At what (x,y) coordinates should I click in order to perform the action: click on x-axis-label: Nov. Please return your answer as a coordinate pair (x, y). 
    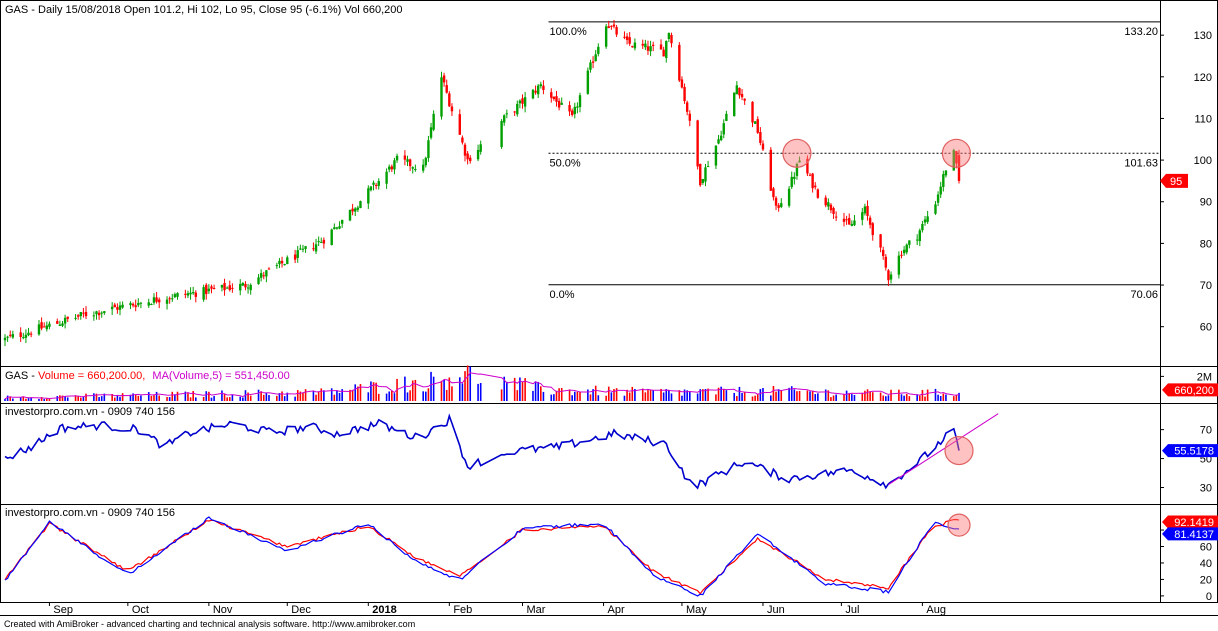
    Looking at the image, I should click on (223, 610).